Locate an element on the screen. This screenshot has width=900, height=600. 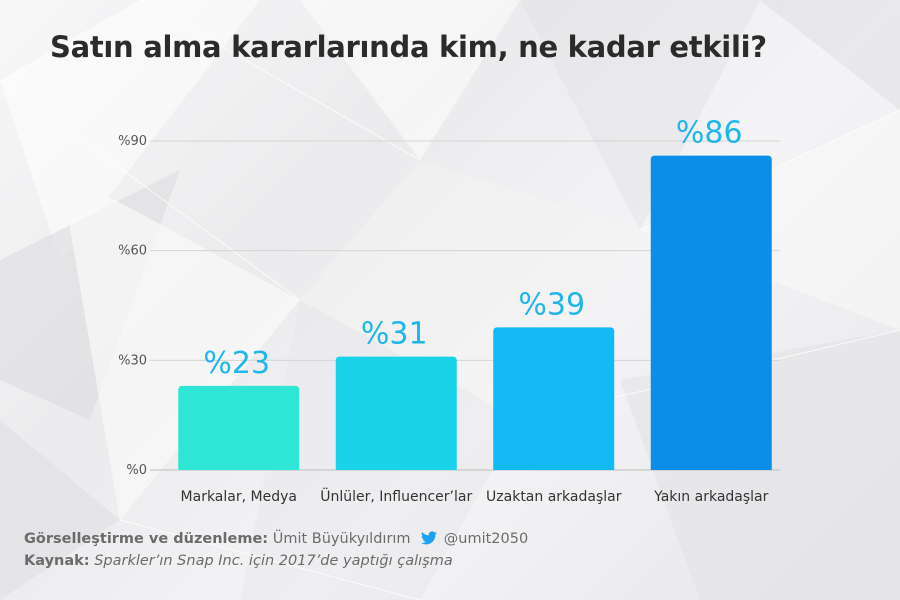
y-tick-label: %30 is located at coordinates (132, 360).